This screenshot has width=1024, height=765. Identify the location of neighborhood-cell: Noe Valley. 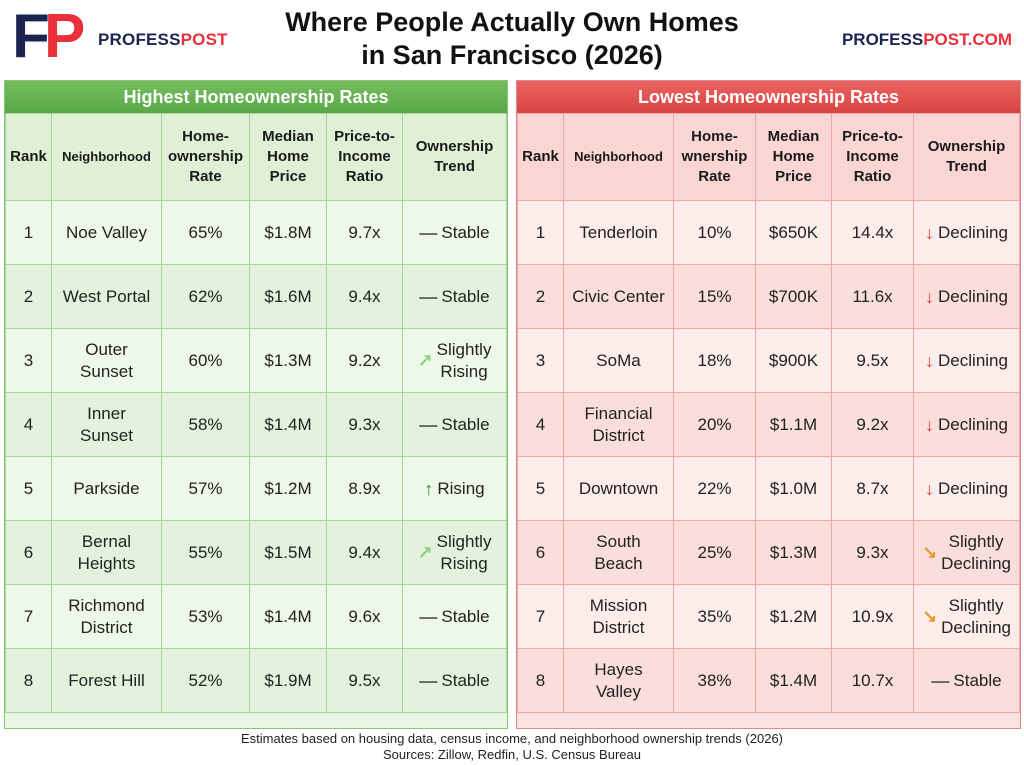
(106, 232).